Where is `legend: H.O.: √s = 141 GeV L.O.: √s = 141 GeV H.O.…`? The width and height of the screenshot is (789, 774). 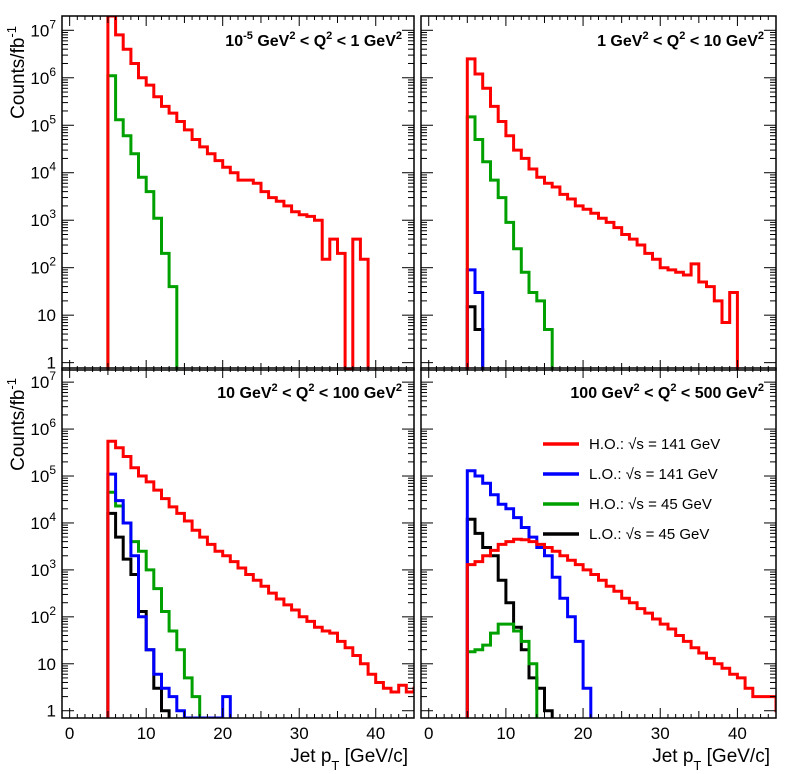 legend: H.O.: √s = 141 GeV L.O.: √s = 141 GeV H.O.… is located at coordinates (631, 489).